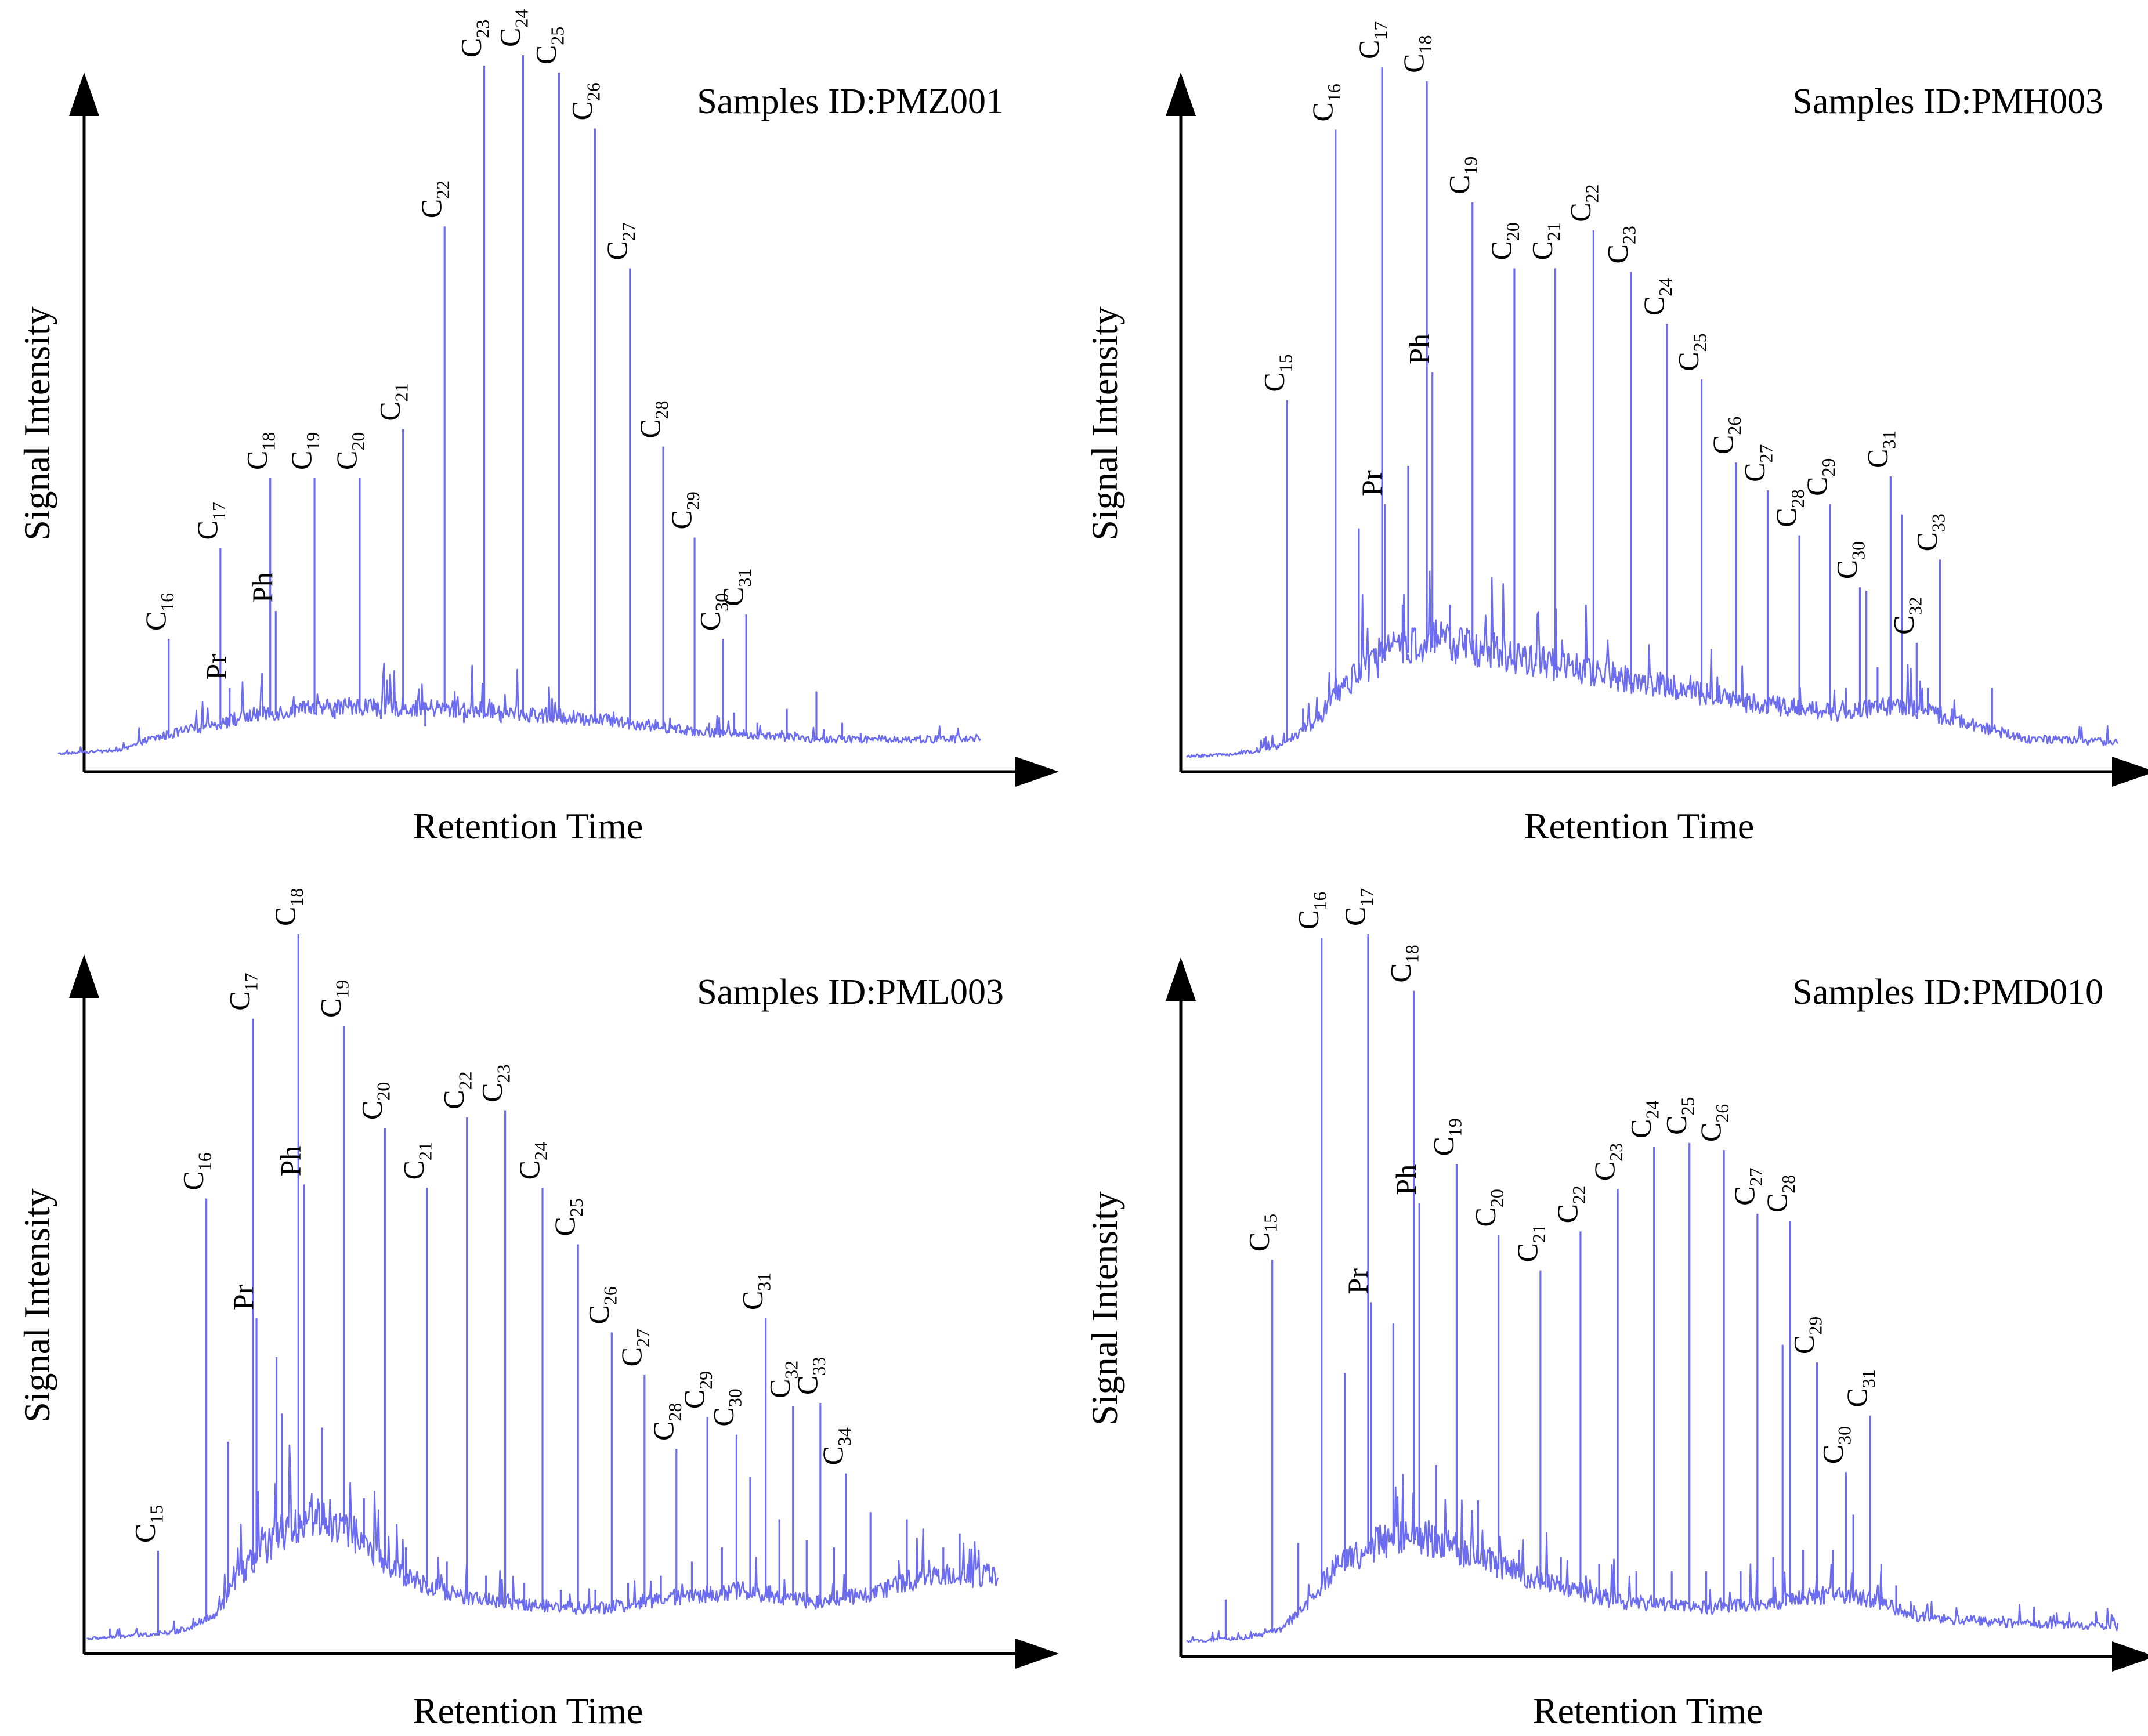  What do you see at coordinates (1947, 992) in the screenshot?
I see `sample-id-title: Samples ID:PMD010` at bounding box center [1947, 992].